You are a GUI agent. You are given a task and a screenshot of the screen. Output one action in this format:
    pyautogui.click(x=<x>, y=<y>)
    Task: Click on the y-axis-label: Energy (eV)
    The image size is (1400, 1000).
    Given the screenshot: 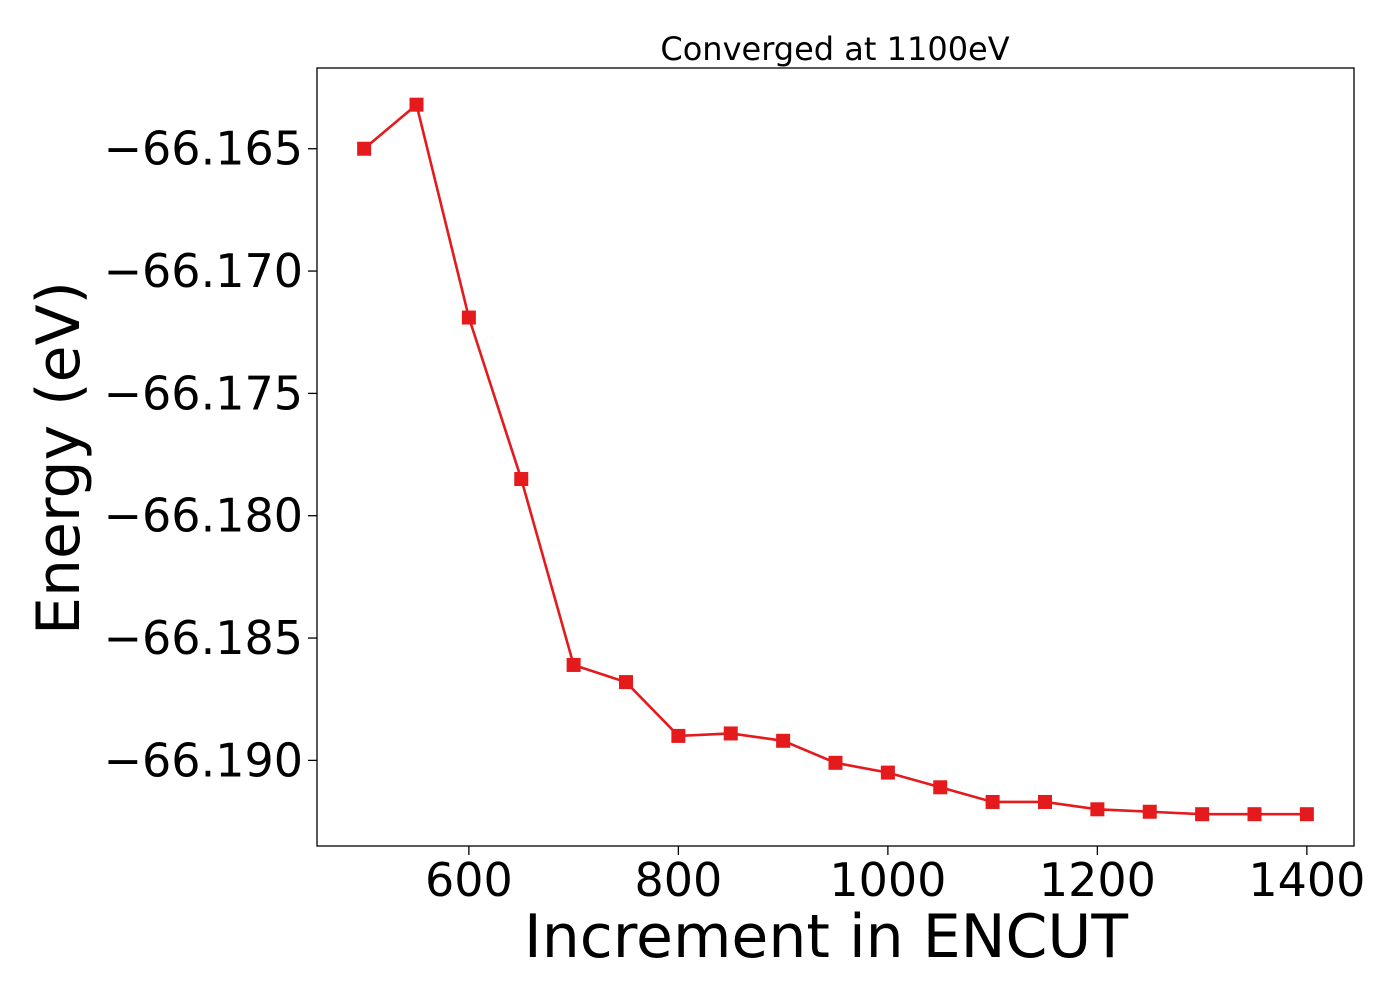 What is the action you would take?
    pyautogui.click(x=59, y=458)
    